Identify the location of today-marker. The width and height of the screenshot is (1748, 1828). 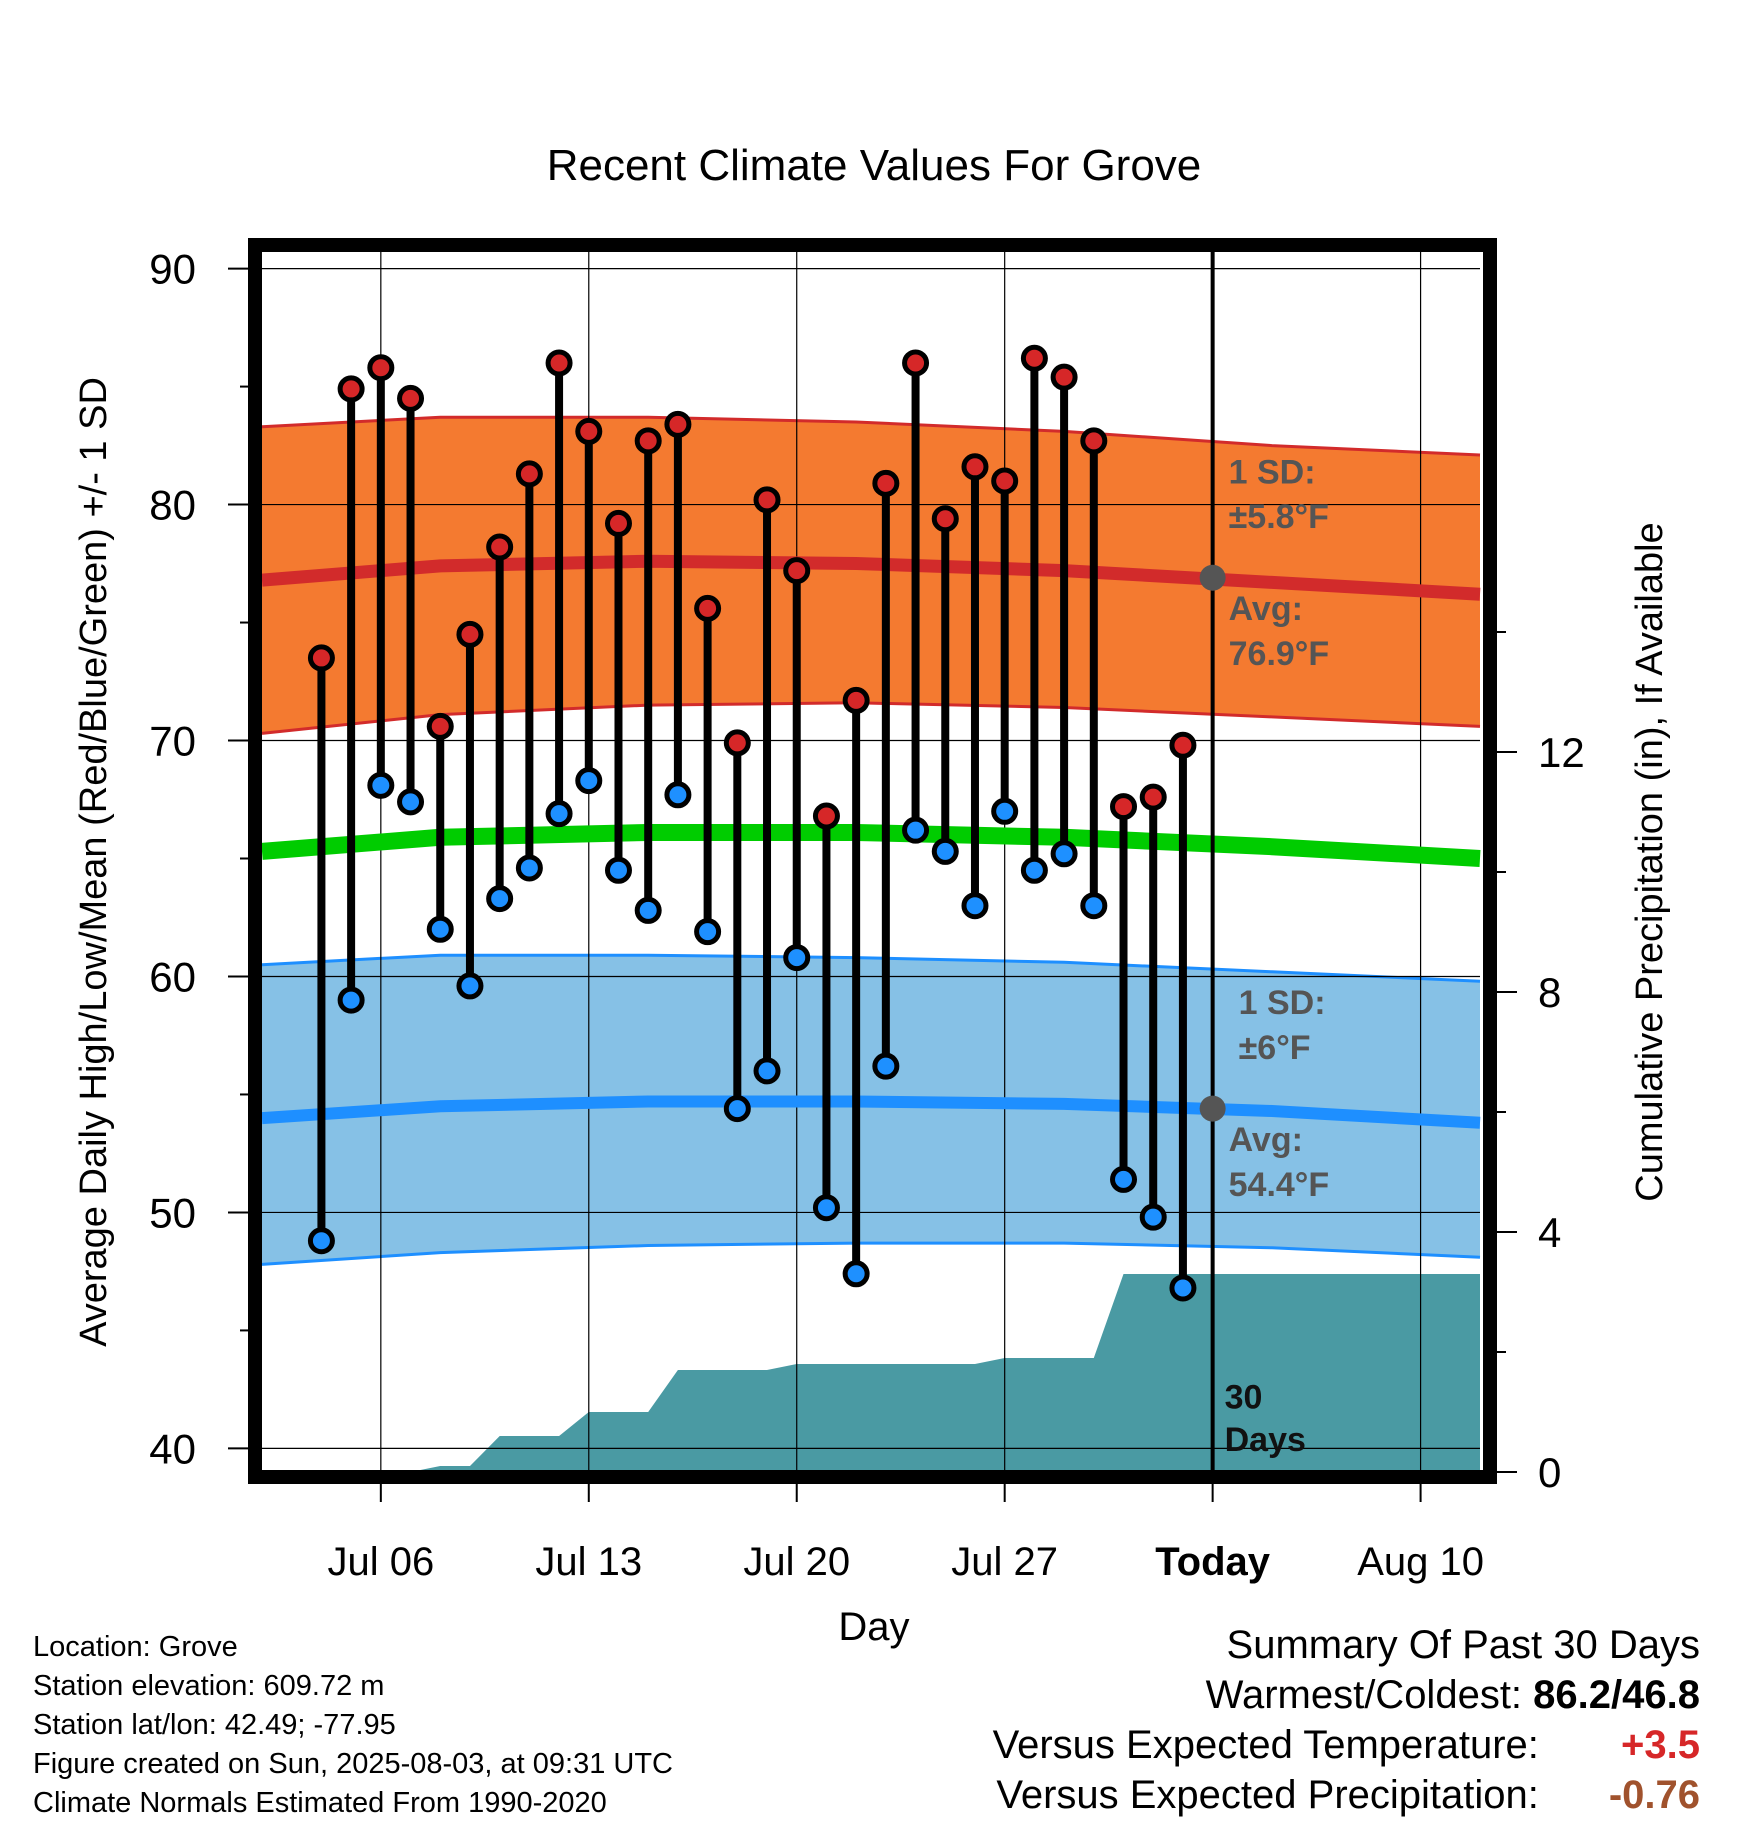
(1212, 858).